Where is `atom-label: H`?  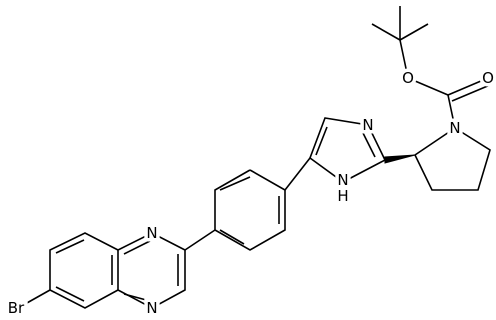
atom-label: H is located at coordinates (342, 196).